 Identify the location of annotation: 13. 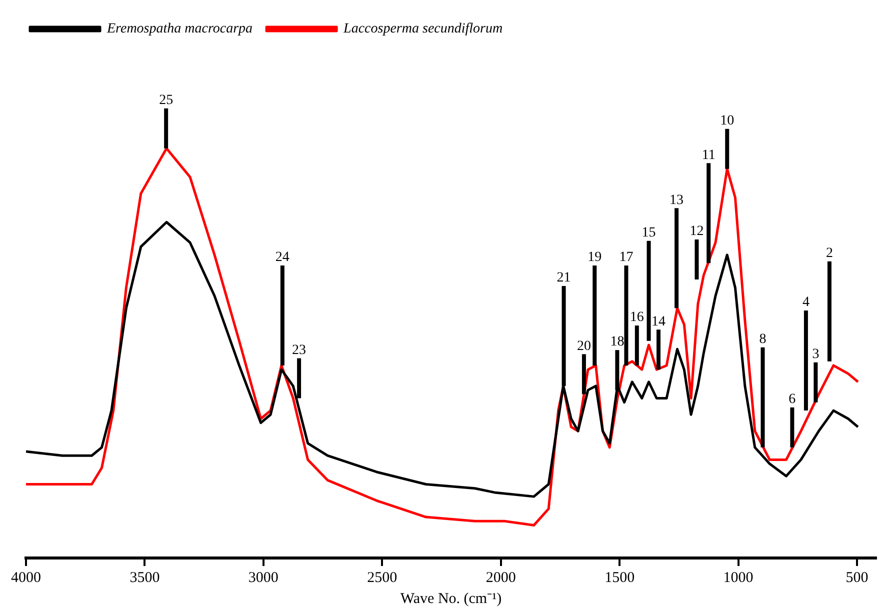
(677, 200).